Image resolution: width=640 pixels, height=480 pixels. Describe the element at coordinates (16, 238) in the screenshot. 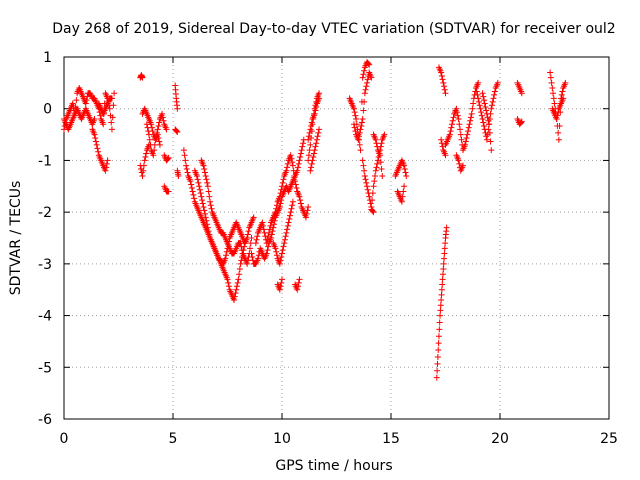

I see `y-axis-label: SDTVAR / TECUs` at that location.